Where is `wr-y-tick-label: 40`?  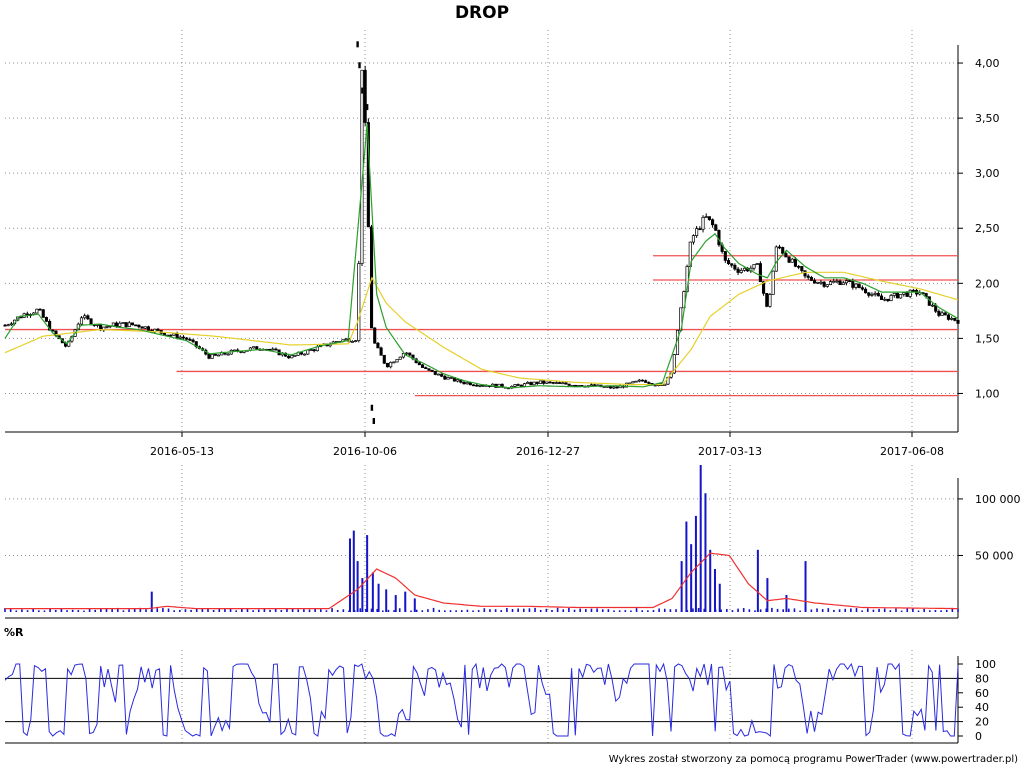
wr-y-tick-label: 40 is located at coordinates (982, 707).